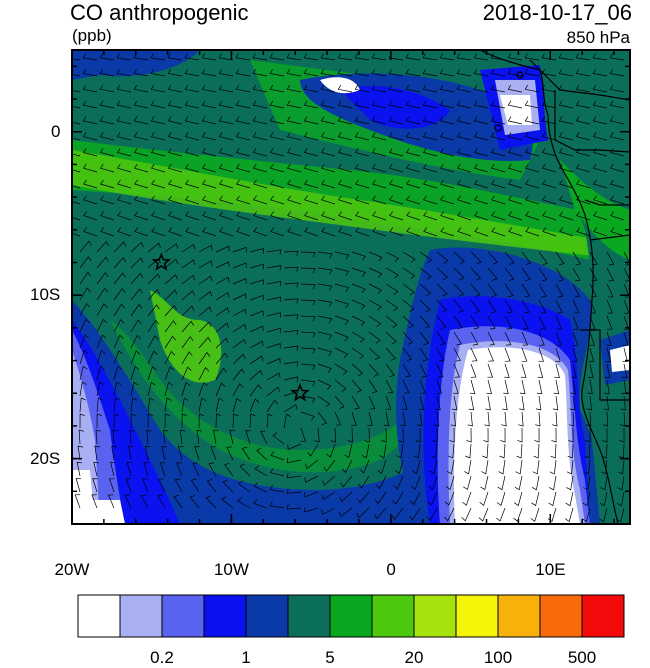 This screenshot has height=668, width=650. I want to click on x-tick-label: 20W, so click(72, 569).